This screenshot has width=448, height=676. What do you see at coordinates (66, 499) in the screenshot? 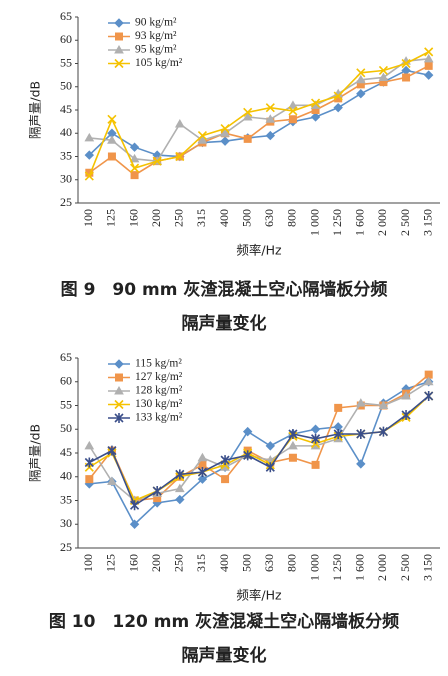
I see `y-tick-label: 35` at bounding box center [66, 499].